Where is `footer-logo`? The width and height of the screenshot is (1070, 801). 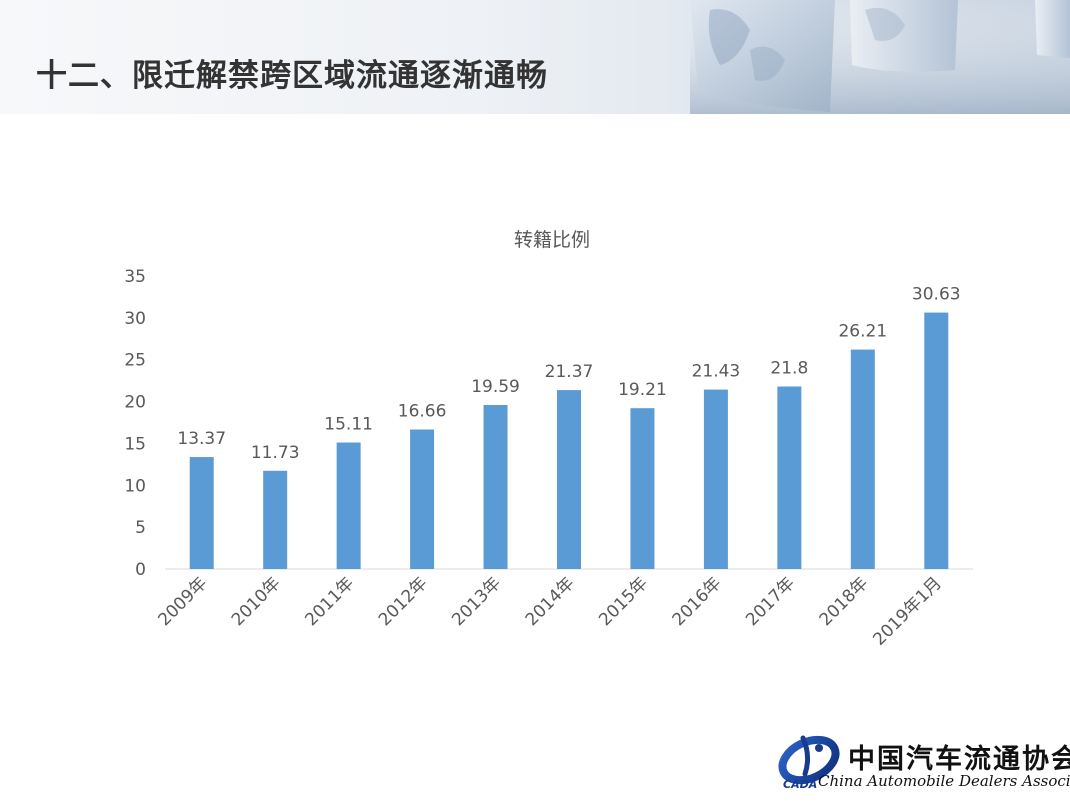 footer-logo is located at coordinates (920, 762).